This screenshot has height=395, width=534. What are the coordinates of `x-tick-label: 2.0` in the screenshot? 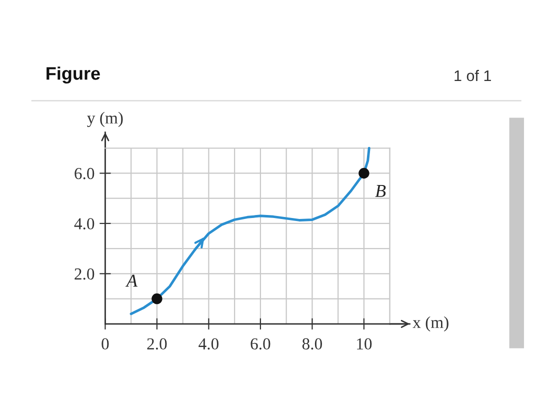 It's located at (157, 344).